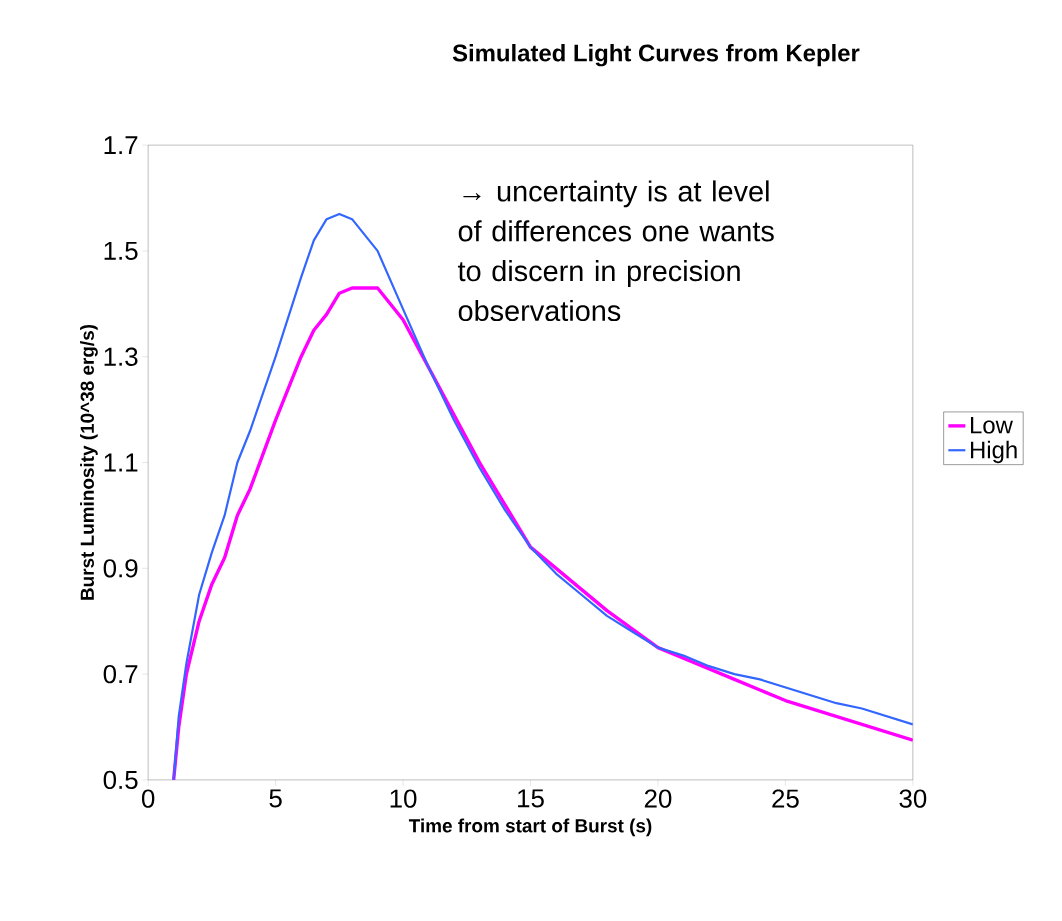 The height and width of the screenshot is (921, 1062). Describe the element at coordinates (121, 462) in the screenshot. I see `y-tick-label: 1.1` at that location.